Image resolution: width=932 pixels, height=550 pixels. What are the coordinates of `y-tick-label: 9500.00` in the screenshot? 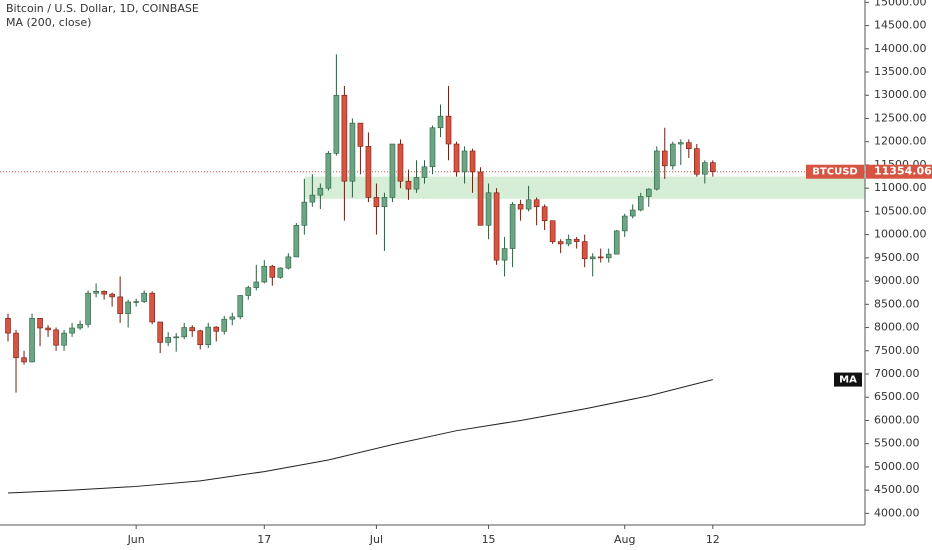 It's located at (897, 257).